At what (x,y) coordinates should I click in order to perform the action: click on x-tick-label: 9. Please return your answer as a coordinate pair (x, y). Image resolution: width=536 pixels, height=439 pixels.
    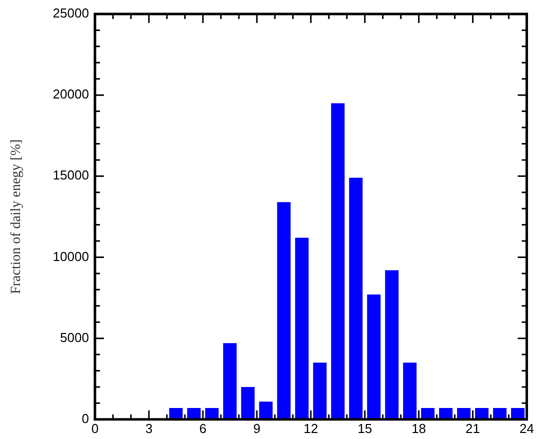
    Looking at the image, I should click on (256, 428).